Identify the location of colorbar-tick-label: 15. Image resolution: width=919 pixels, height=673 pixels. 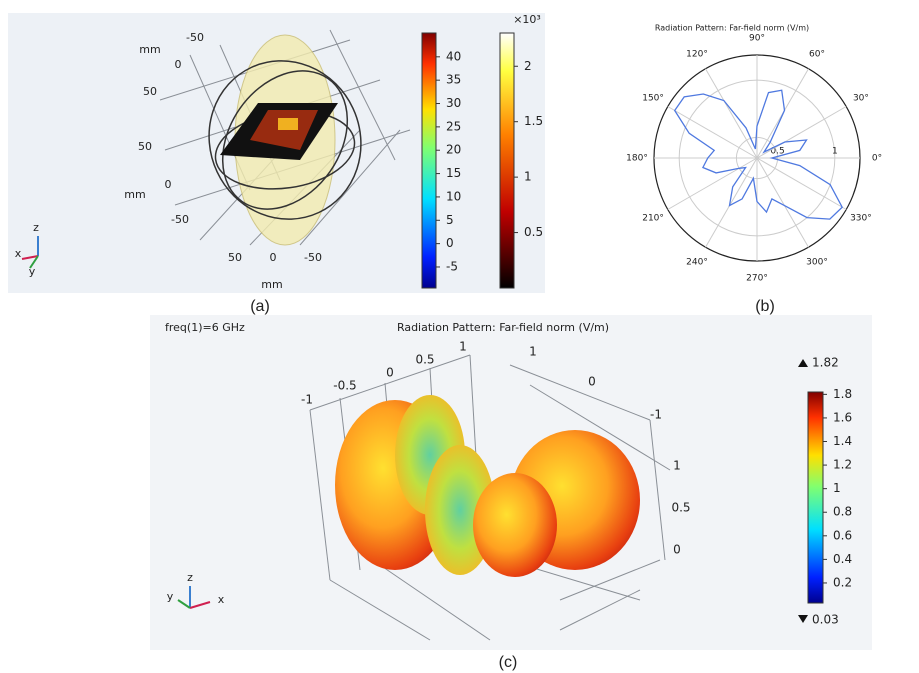
(453, 173).